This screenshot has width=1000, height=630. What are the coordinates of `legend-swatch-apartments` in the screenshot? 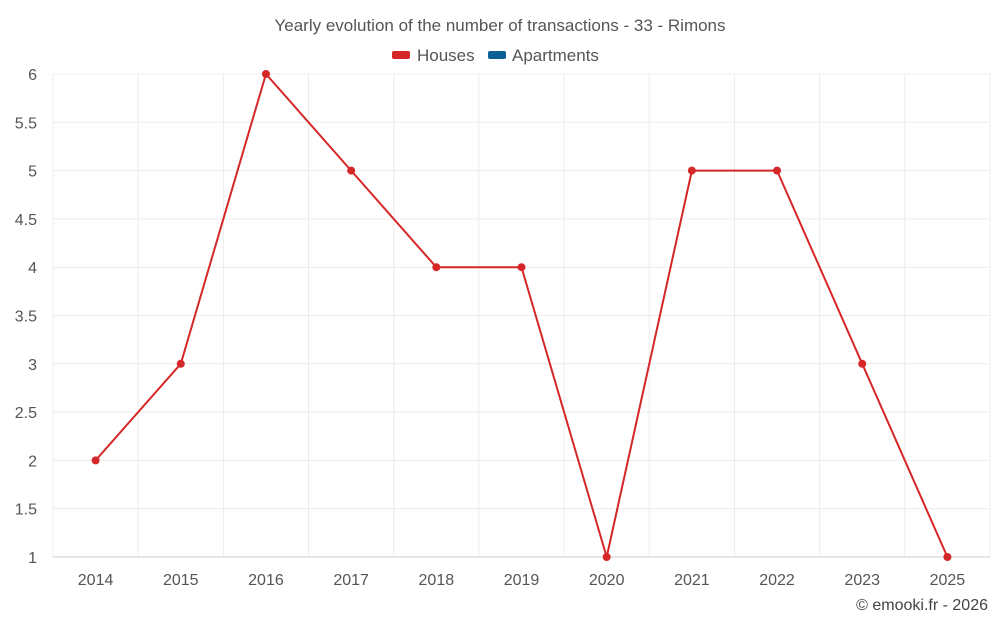 It's located at (497, 55).